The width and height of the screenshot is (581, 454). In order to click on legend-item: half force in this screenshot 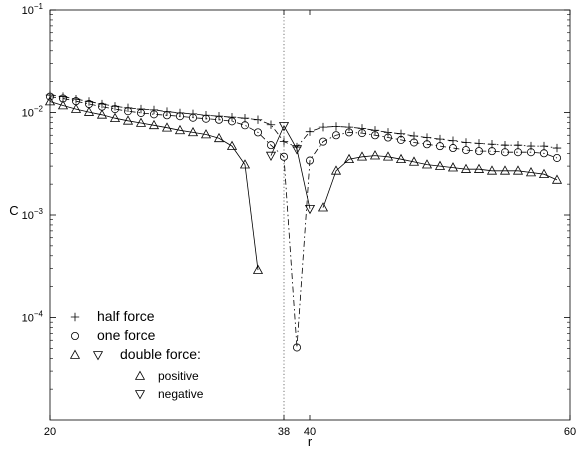, I will do `click(112, 316)`.